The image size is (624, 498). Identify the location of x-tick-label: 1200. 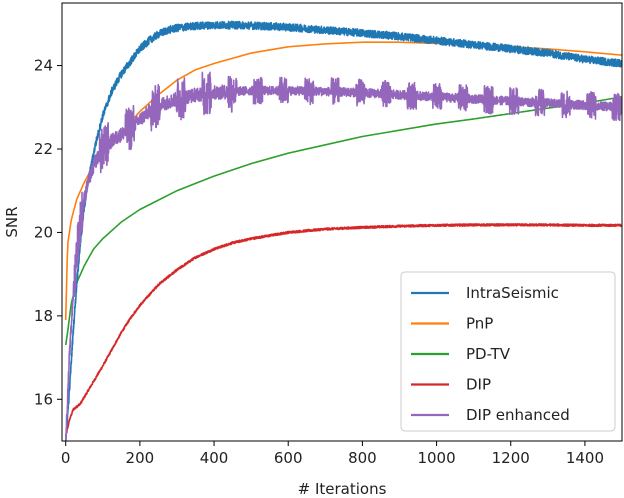
(511, 458).